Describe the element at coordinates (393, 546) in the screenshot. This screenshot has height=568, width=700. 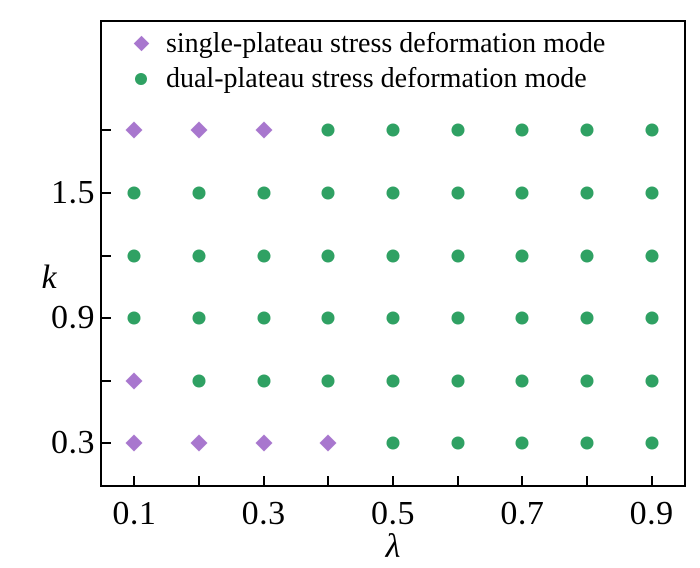
I see `x-axis-label: λ` at that location.